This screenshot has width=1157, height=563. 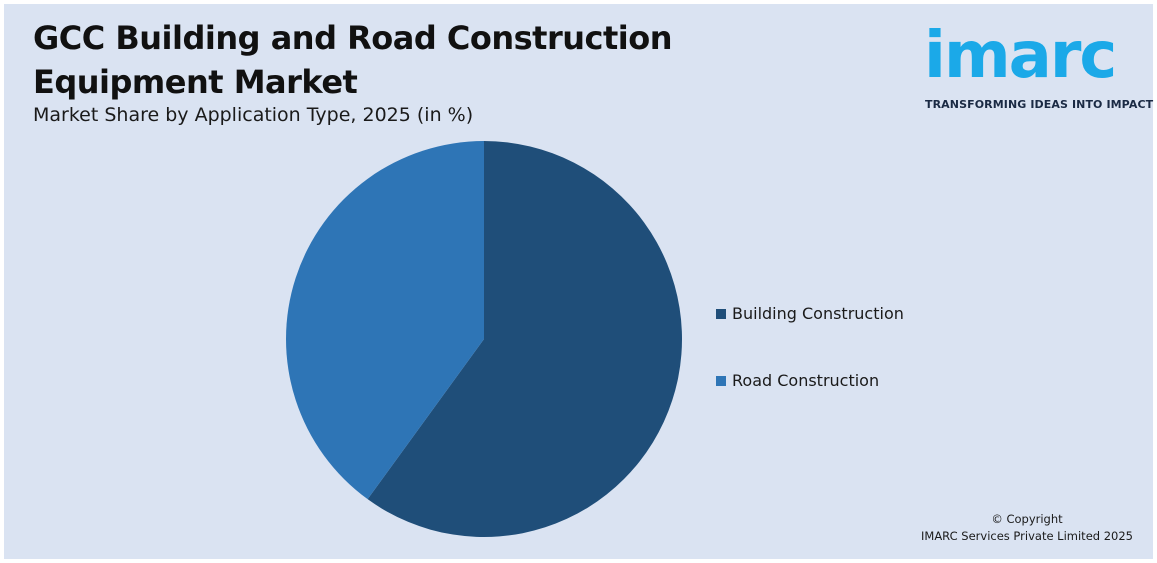 What do you see at coordinates (721, 313) in the screenshot?
I see `legend-swatch-building` at bounding box center [721, 313].